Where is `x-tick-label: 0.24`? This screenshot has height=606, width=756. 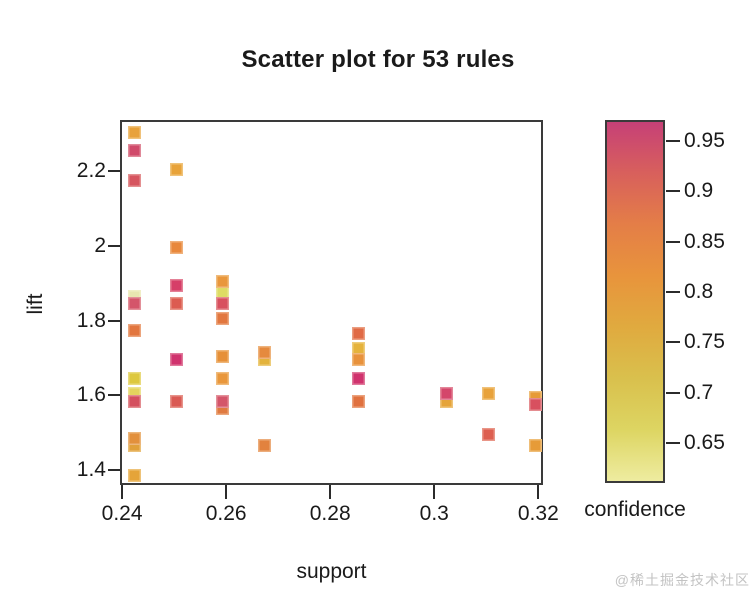
x-tick-label: 0.24 is located at coordinates (122, 513).